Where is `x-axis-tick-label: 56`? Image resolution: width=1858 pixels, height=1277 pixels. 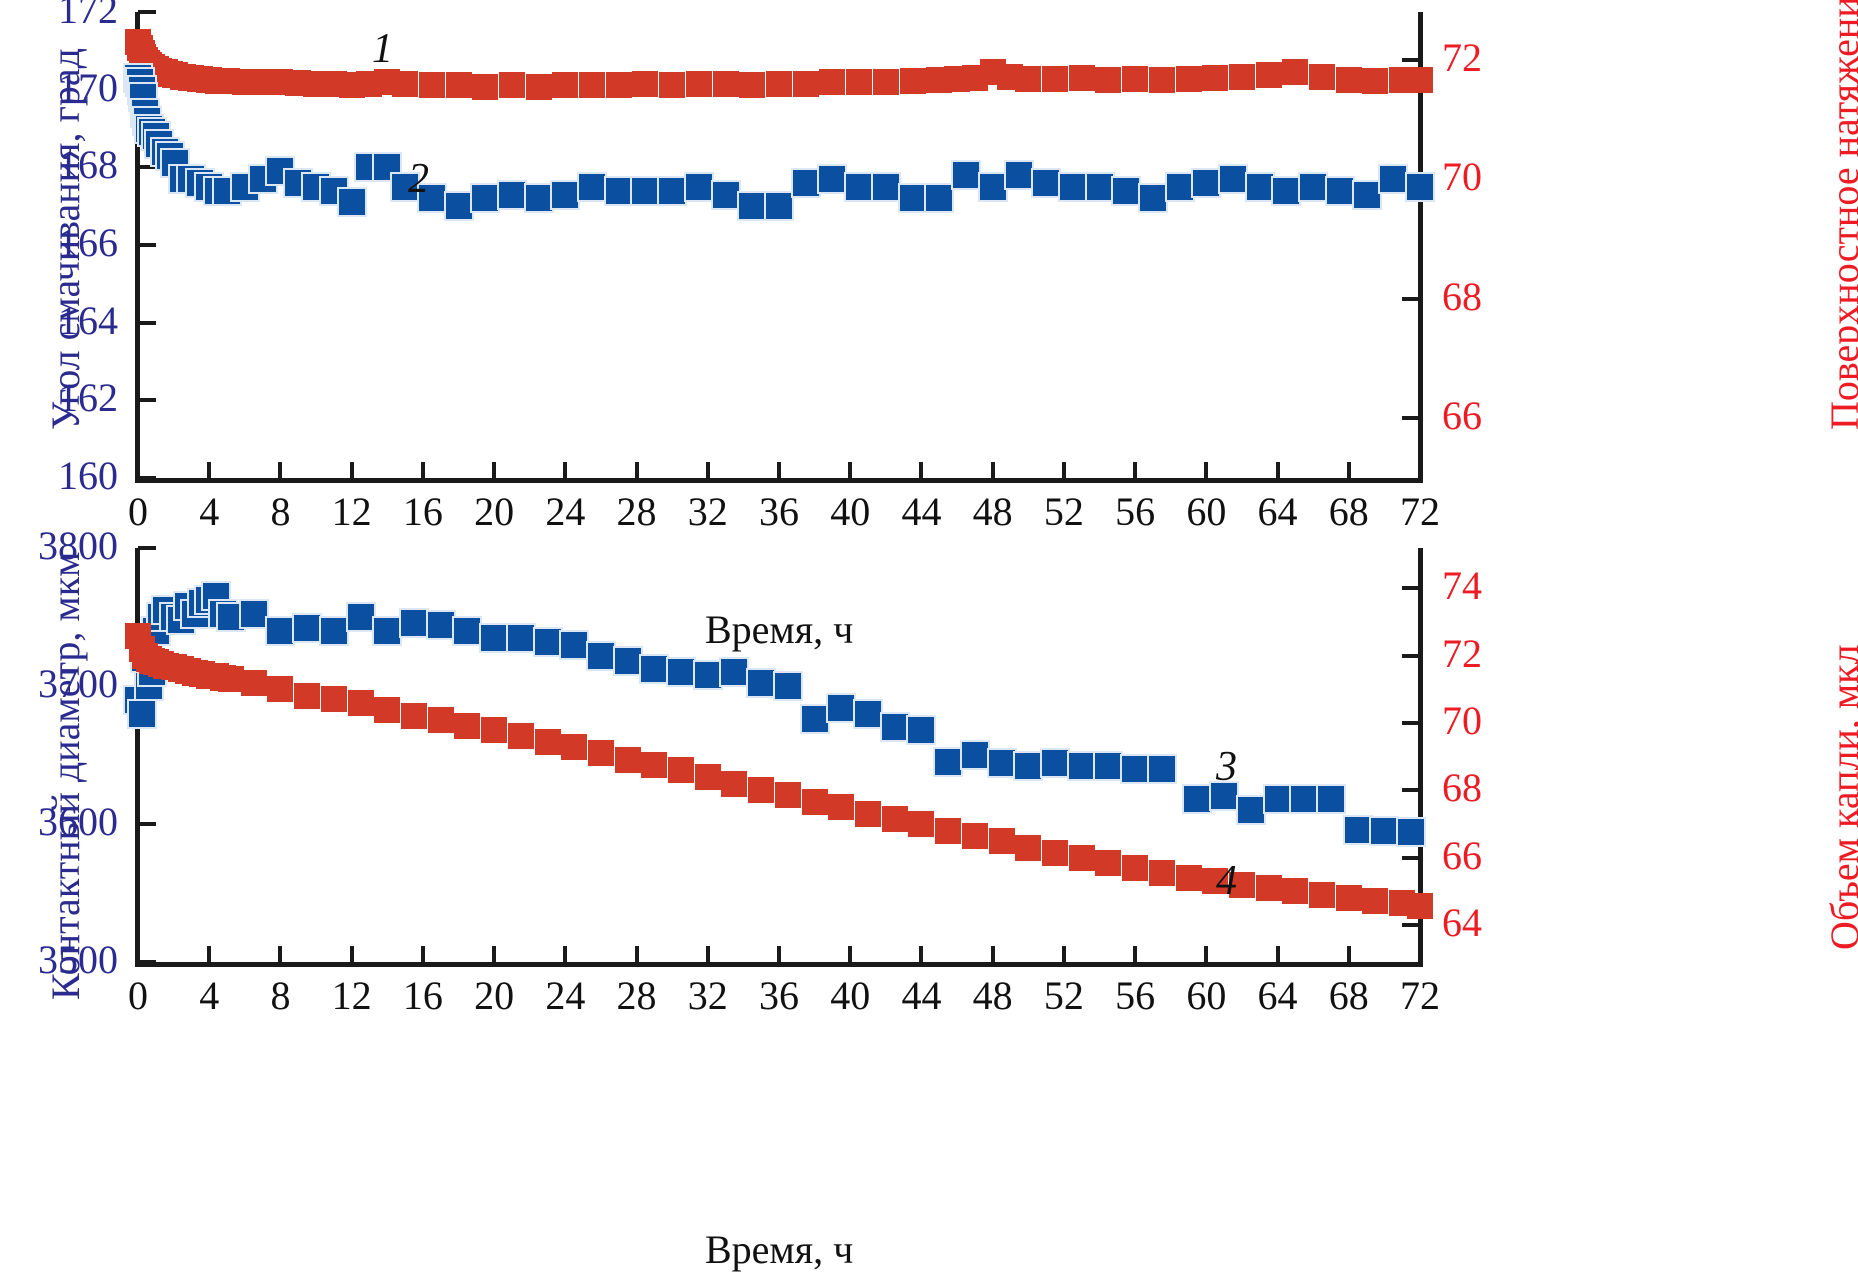
x-axis-tick-label: 56 is located at coordinates (1135, 511).